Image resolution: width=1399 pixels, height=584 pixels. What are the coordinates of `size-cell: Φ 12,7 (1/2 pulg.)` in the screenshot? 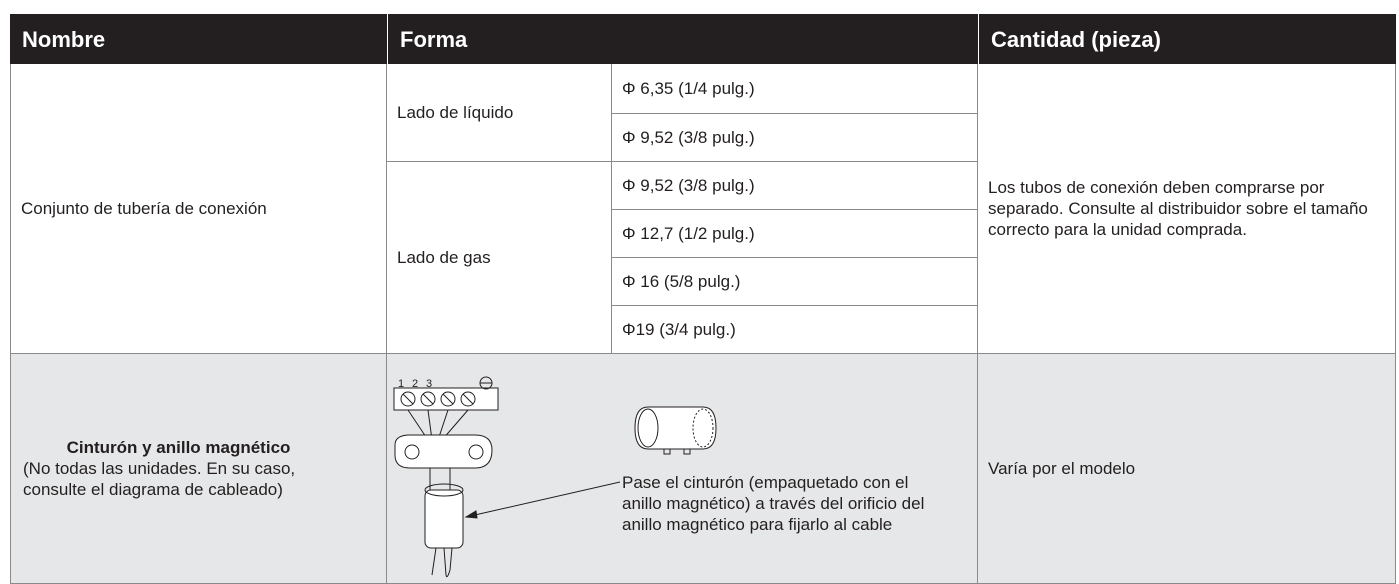 It's located at (795, 234).